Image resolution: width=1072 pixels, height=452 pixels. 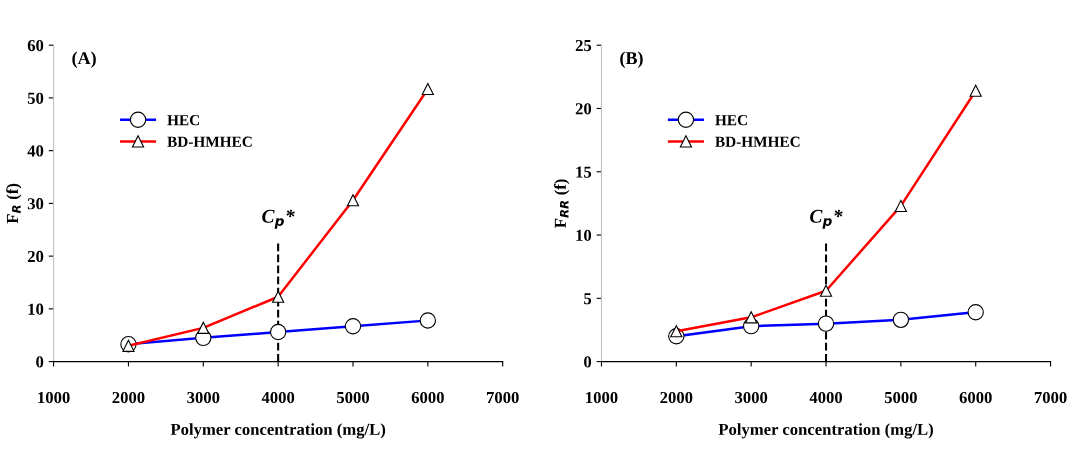 I want to click on y-tick-label: 25, so click(x=583, y=45).